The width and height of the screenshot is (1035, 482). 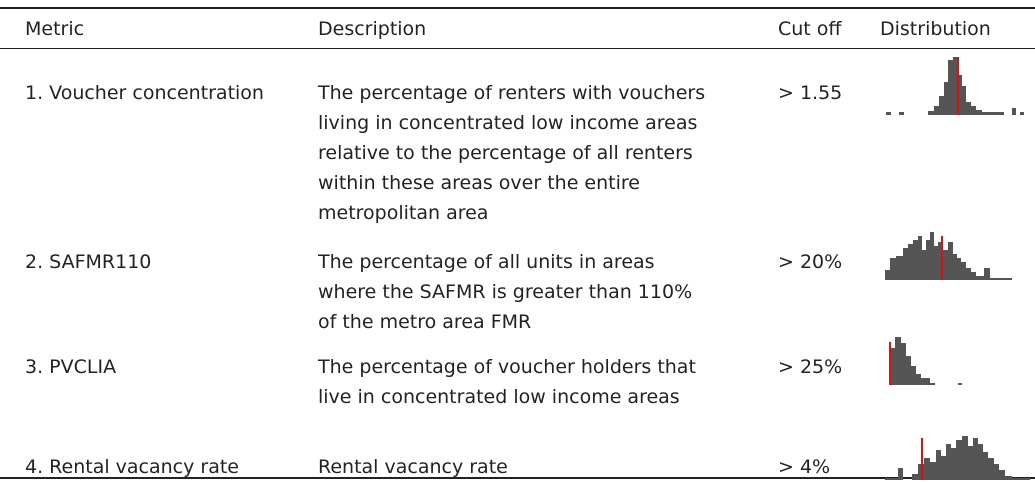 What do you see at coordinates (88, 262) in the screenshot?
I see `metric: 2. SAFMR110` at bounding box center [88, 262].